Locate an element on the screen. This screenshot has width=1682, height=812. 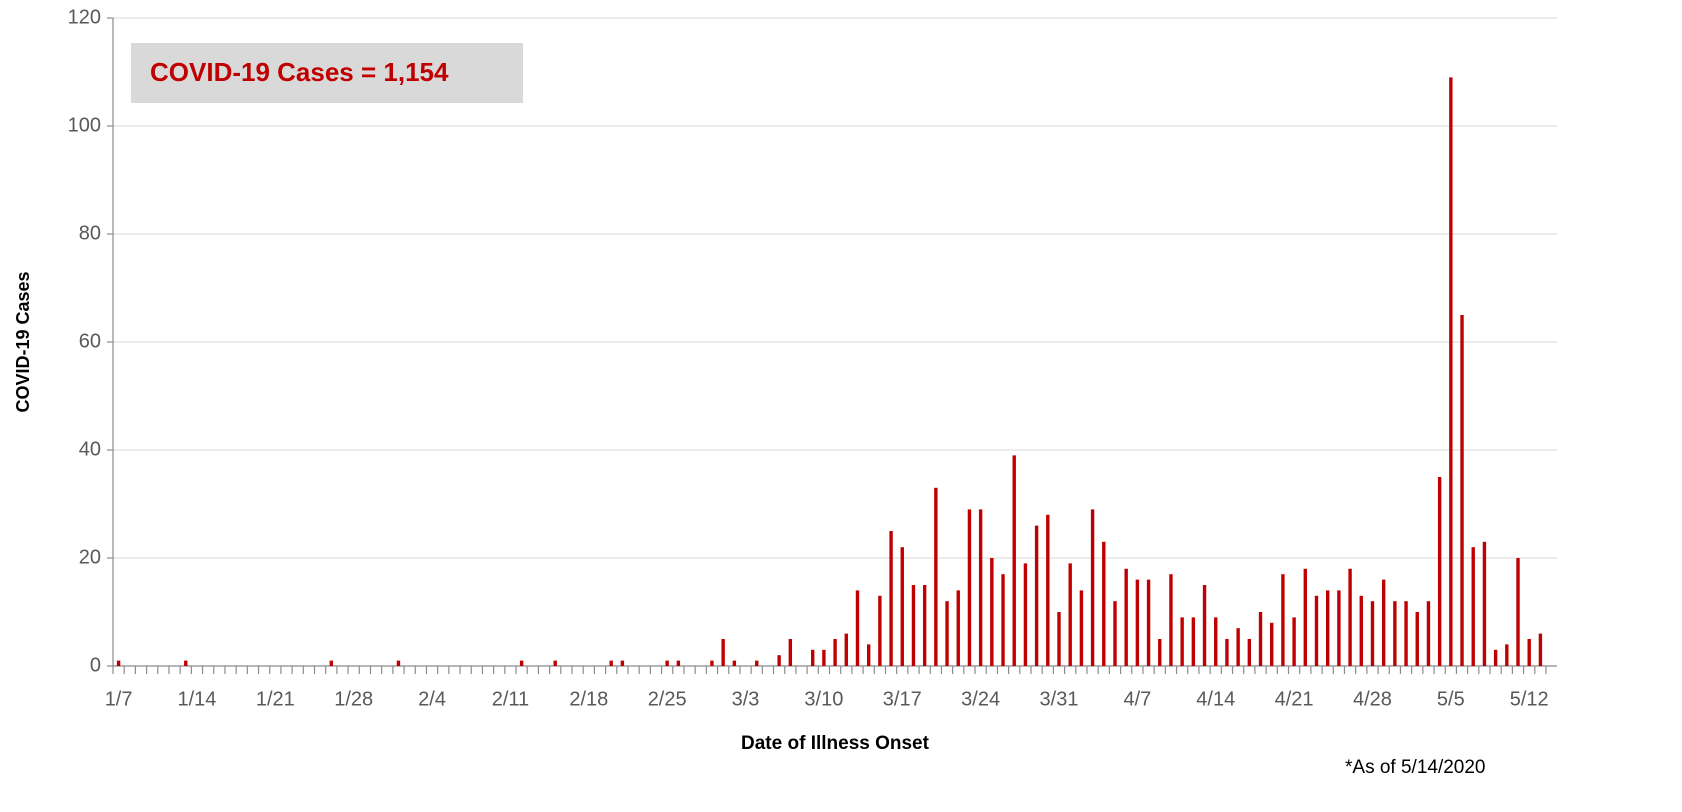
x-tick-label: 2/11 is located at coordinates (510, 699).